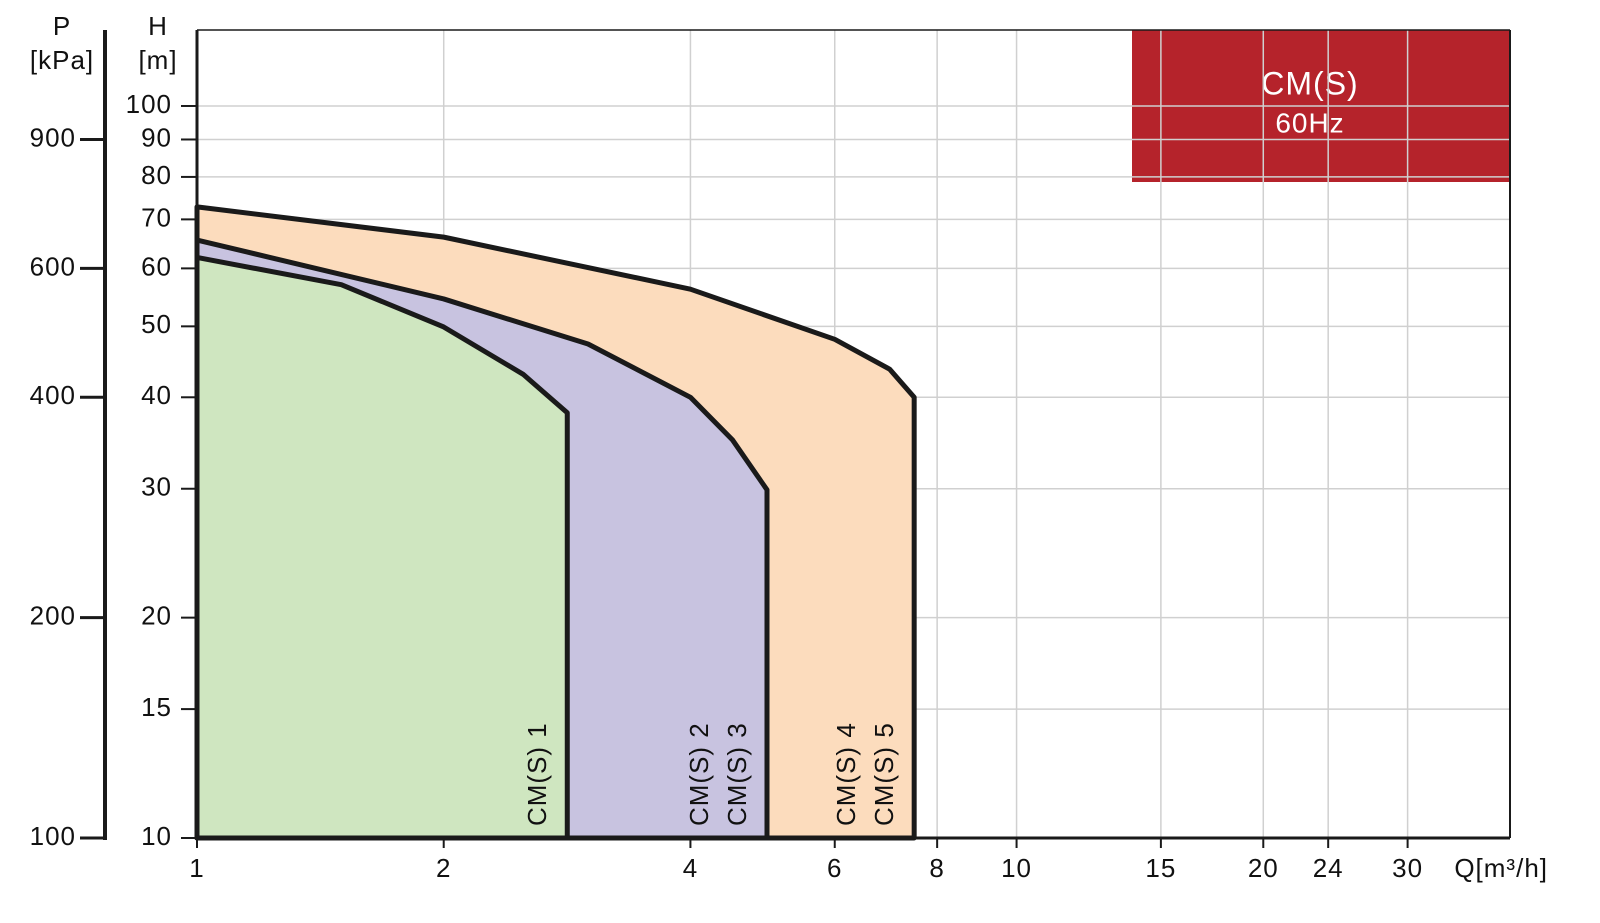 The image size is (1600, 923). What do you see at coordinates (156, 324) in the screenshot?
I see `y-tick-label: 50` at bounding box center [156, 324].